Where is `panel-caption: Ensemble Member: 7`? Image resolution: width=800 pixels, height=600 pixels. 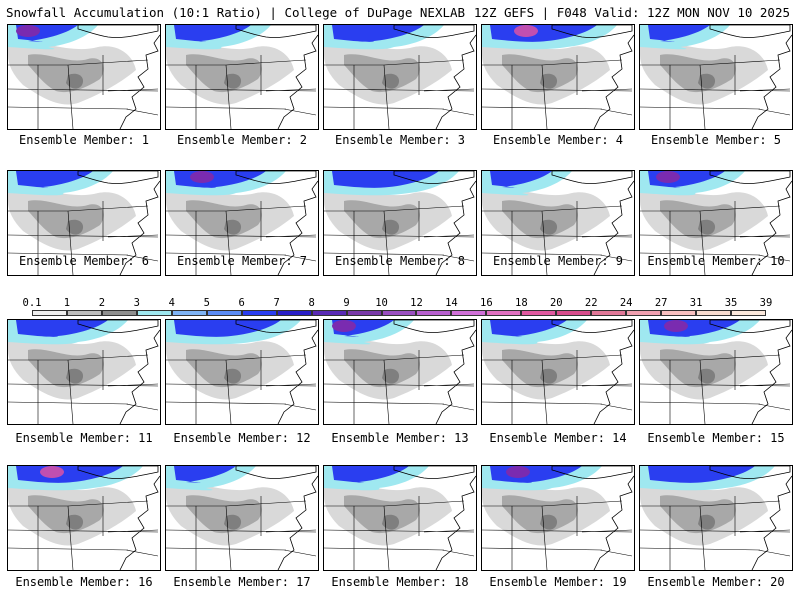
panel-caption: Ensemble Member: 7 is located at coordinates (242, 261).